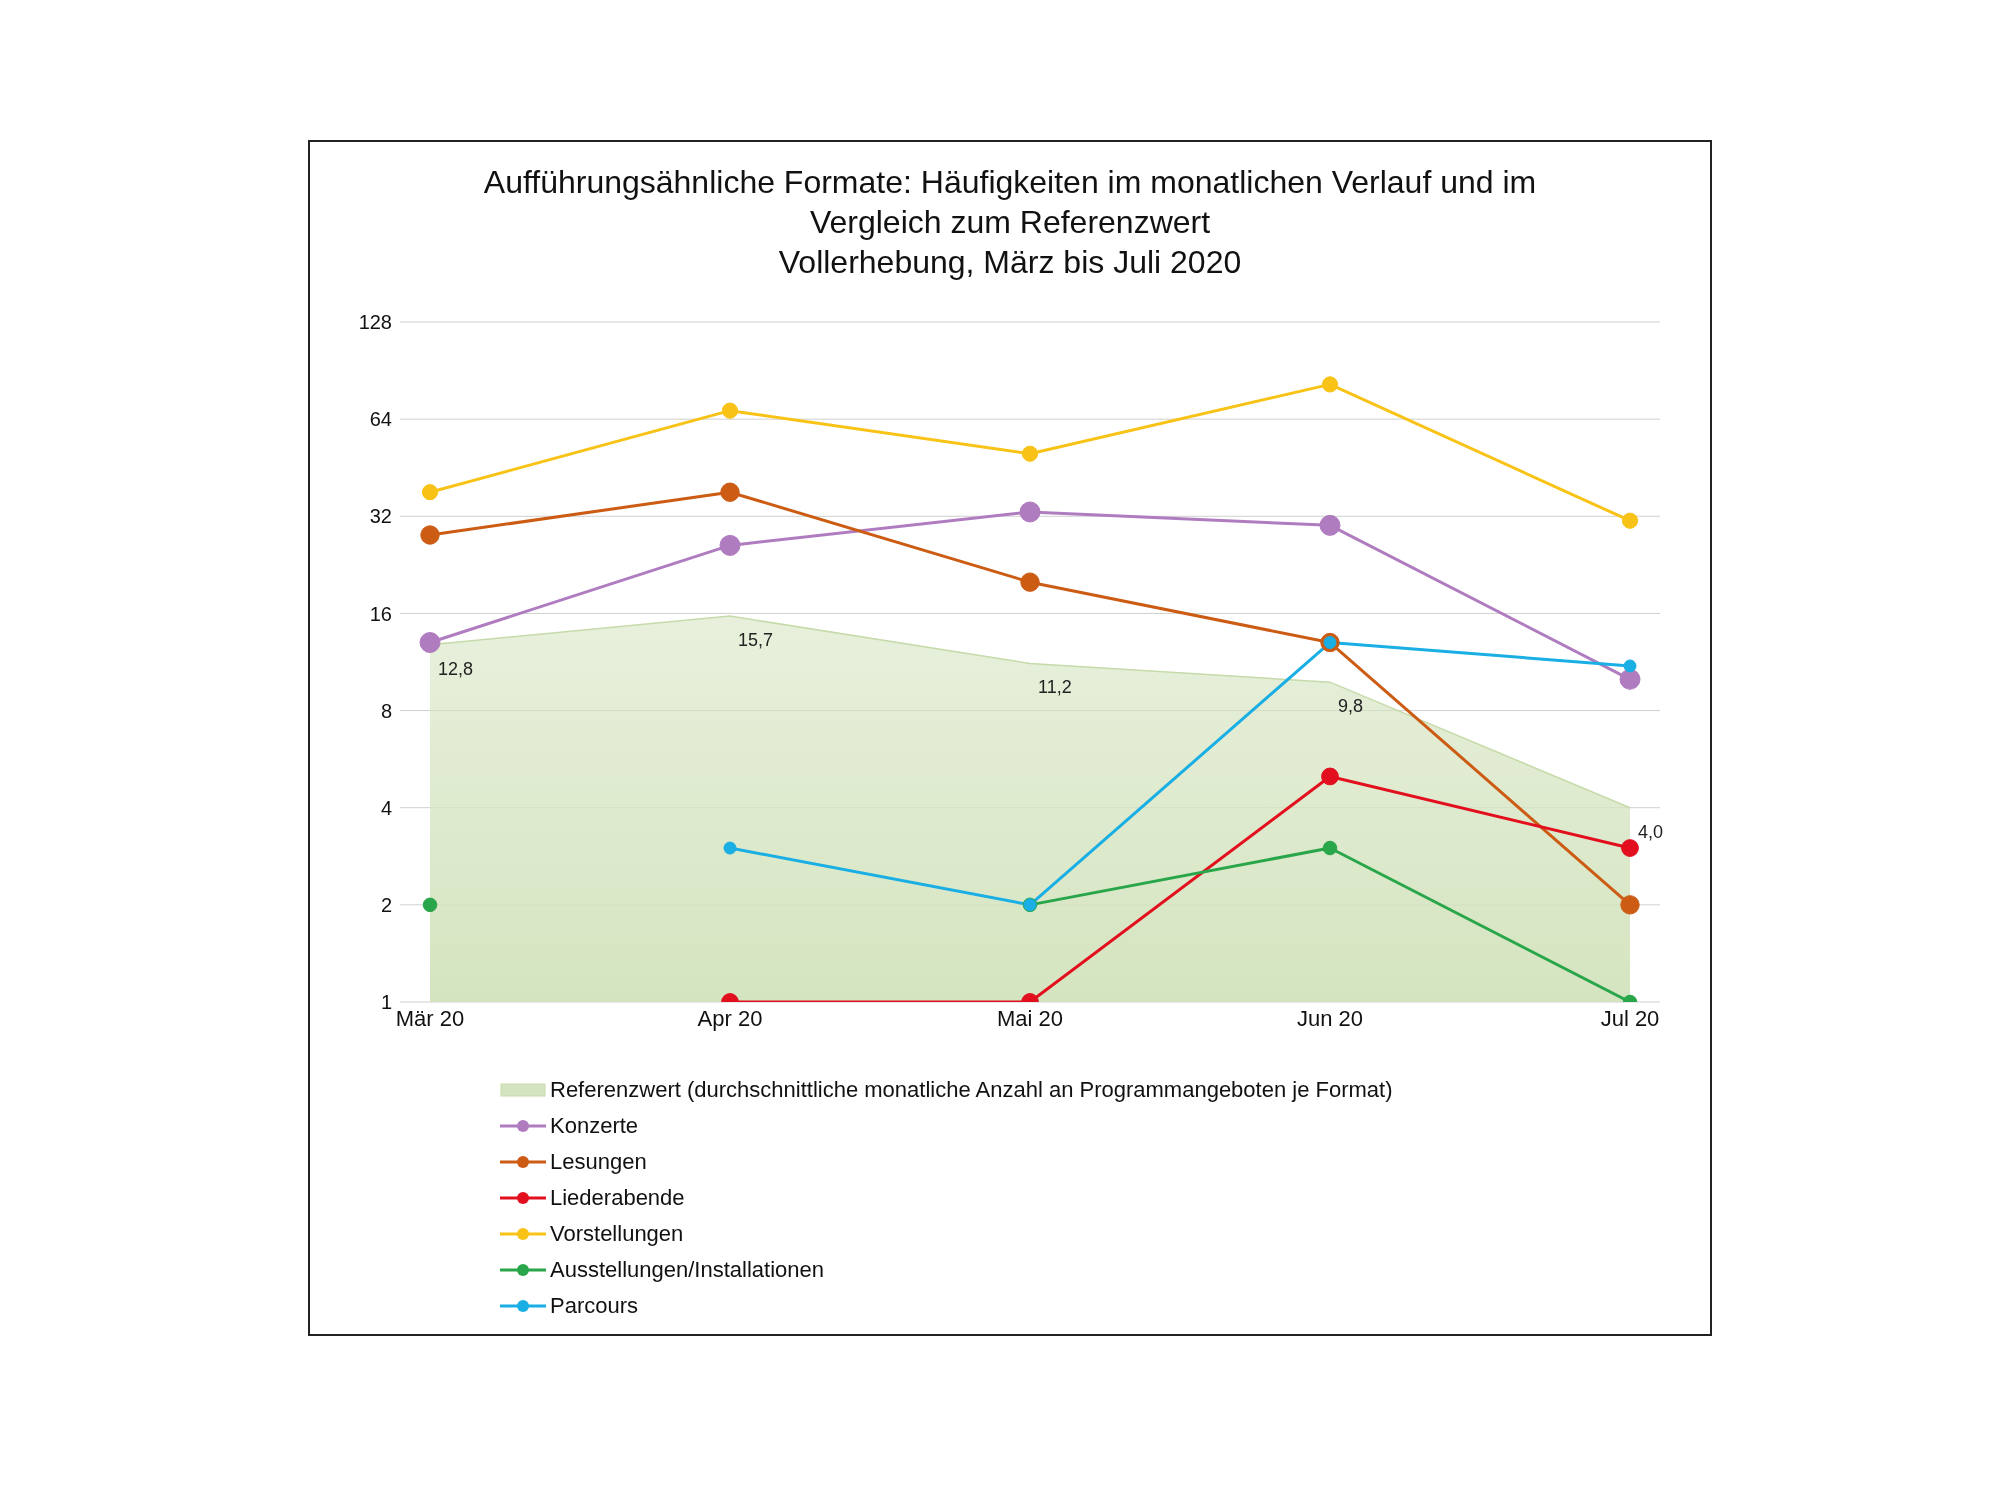 The height and width of the screenshot is (1500, 2000). Describe the element at coordinates (756, 640) in the screenshot. I see `data-label: 15,7` at that location.